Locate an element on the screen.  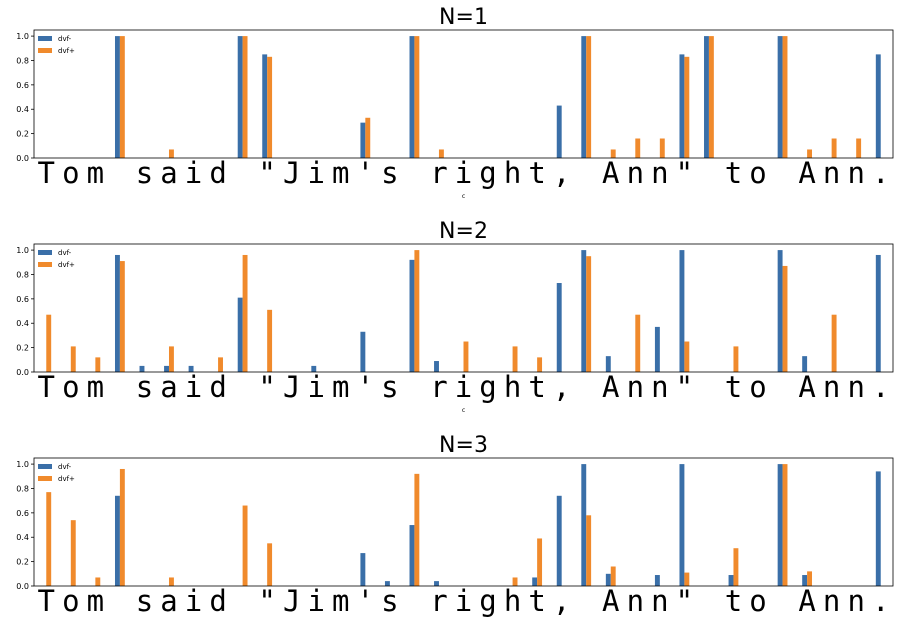
y-tick-label: 0.4 is located at coordinates (22, 109).